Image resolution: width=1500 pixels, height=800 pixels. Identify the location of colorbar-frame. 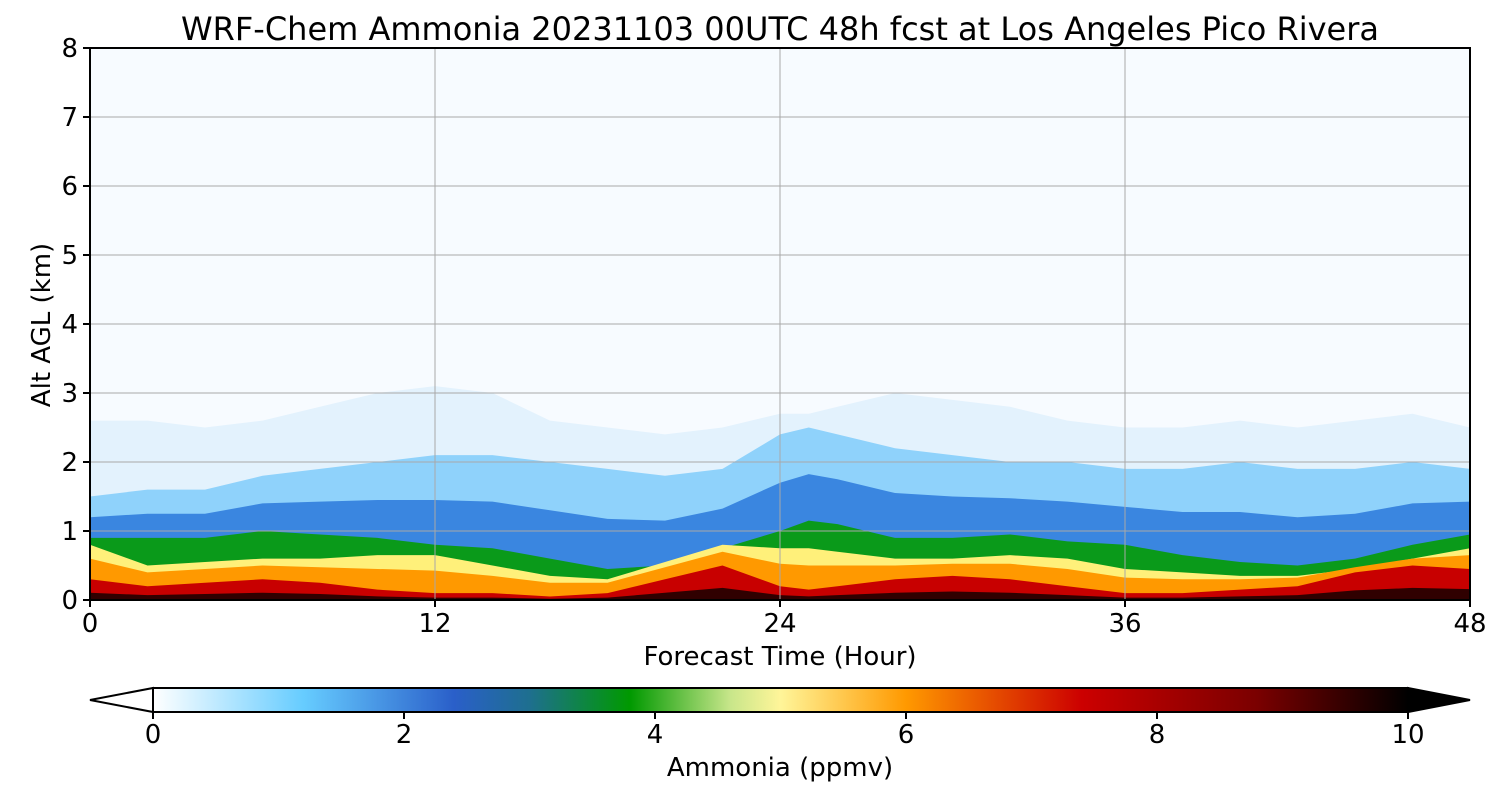
(780, 700).